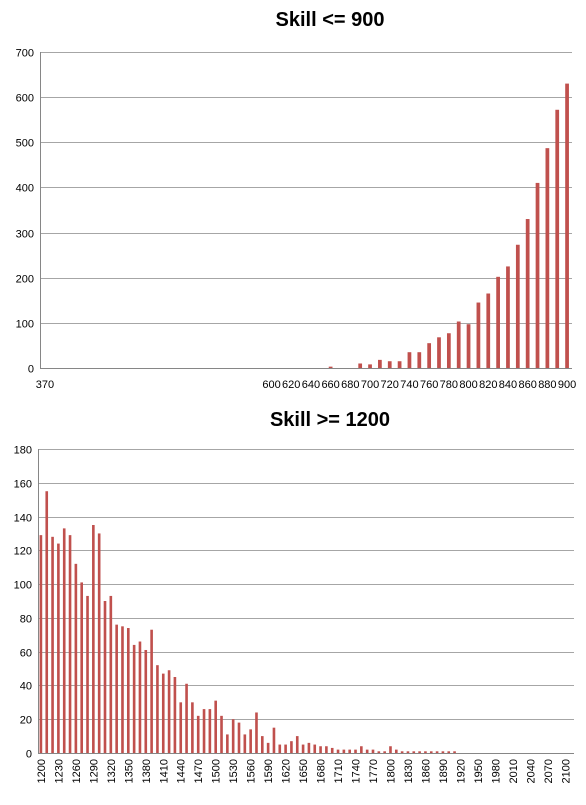 Image resolution: width=586 pixels, height=805 pixels. What do you see at coordinates (147, 771) in the screenshot?
I see `x-tick-label: 1380` at bounding box center [147, 771].